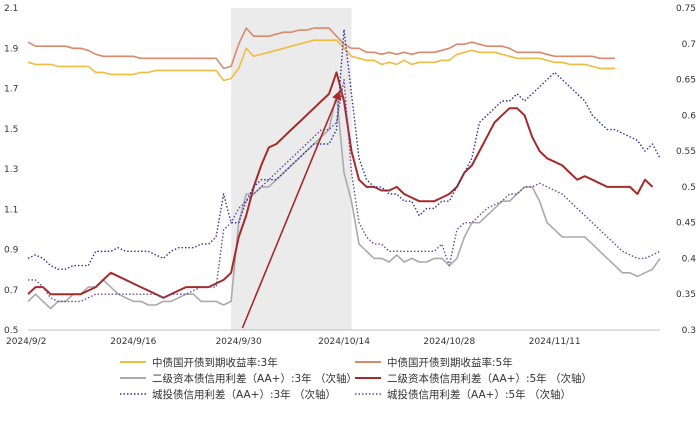  I want to click on x-tick-label: 2024/11/11, so click(555, 342).